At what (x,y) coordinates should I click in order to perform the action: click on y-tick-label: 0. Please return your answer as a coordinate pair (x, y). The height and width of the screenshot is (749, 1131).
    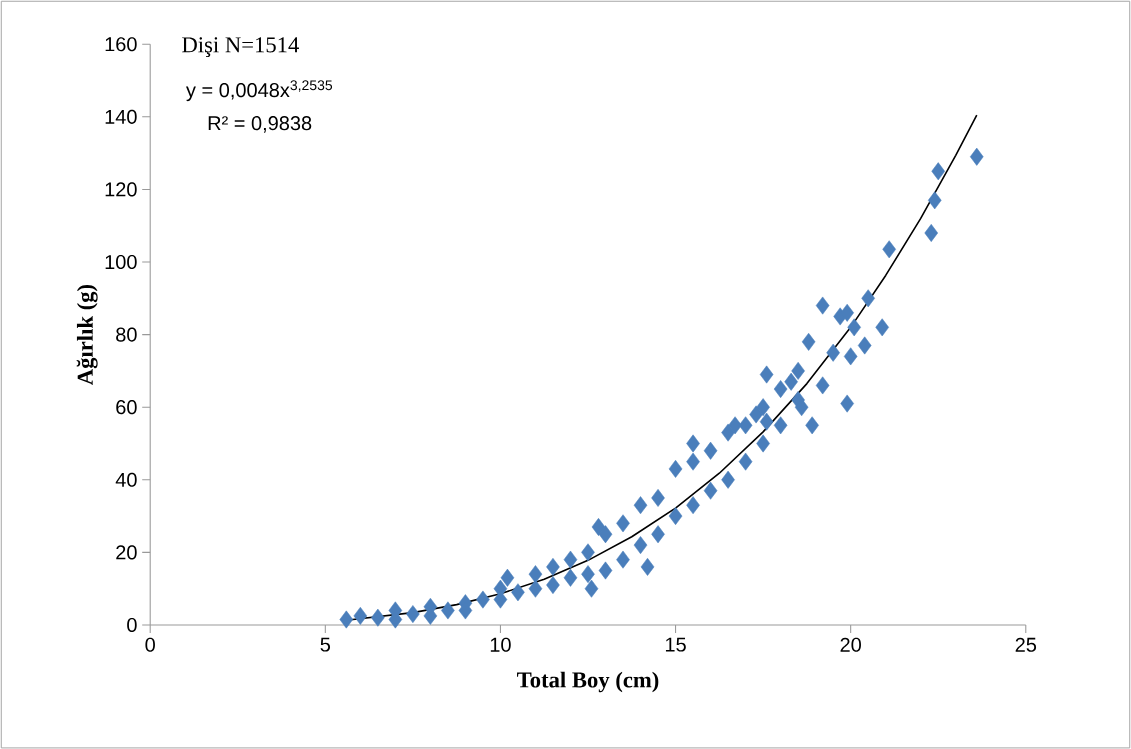
    Looking at the image, I should click on (132, 624).